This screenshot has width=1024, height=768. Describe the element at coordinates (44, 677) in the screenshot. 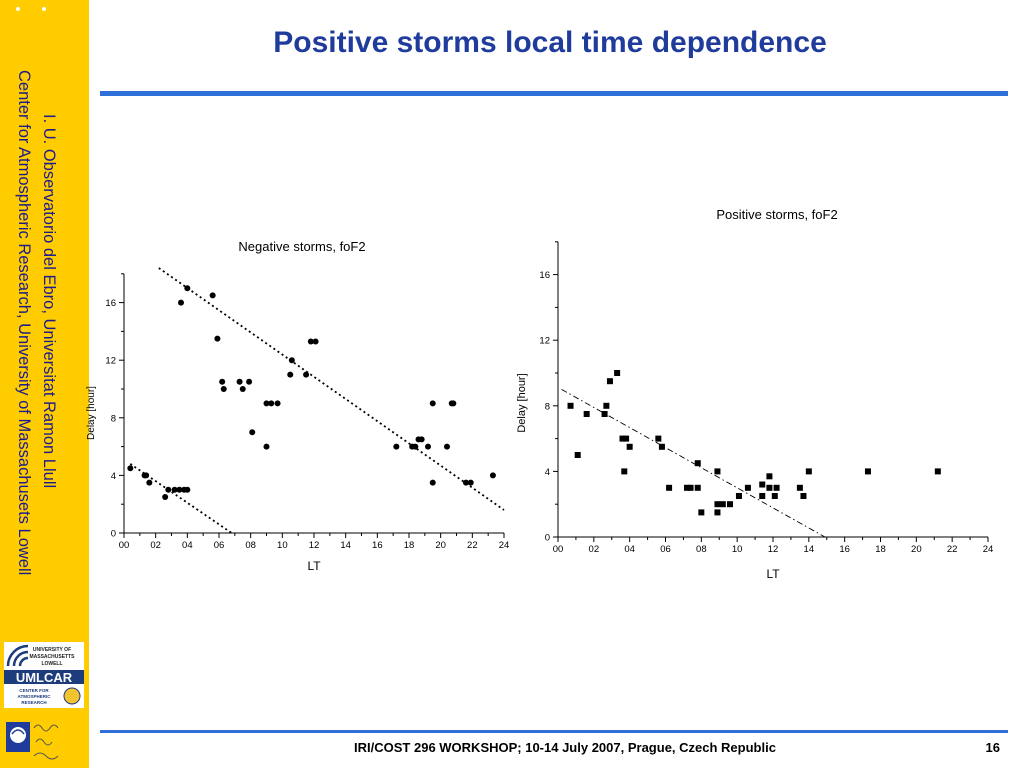

I see `logo-umlcar-text: UMLCAR` at that location.